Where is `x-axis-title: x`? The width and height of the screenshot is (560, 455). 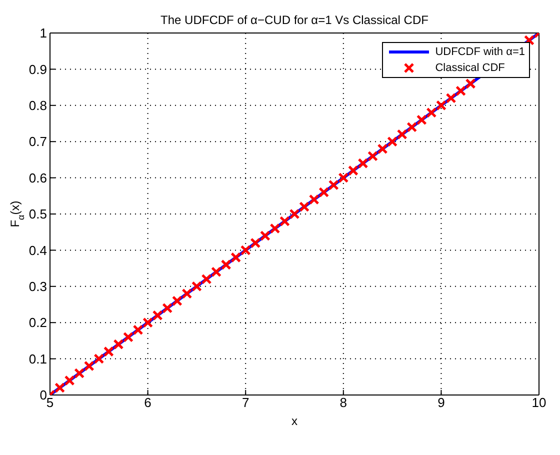 x-axis-title: x is located at coordinates (295, 421).